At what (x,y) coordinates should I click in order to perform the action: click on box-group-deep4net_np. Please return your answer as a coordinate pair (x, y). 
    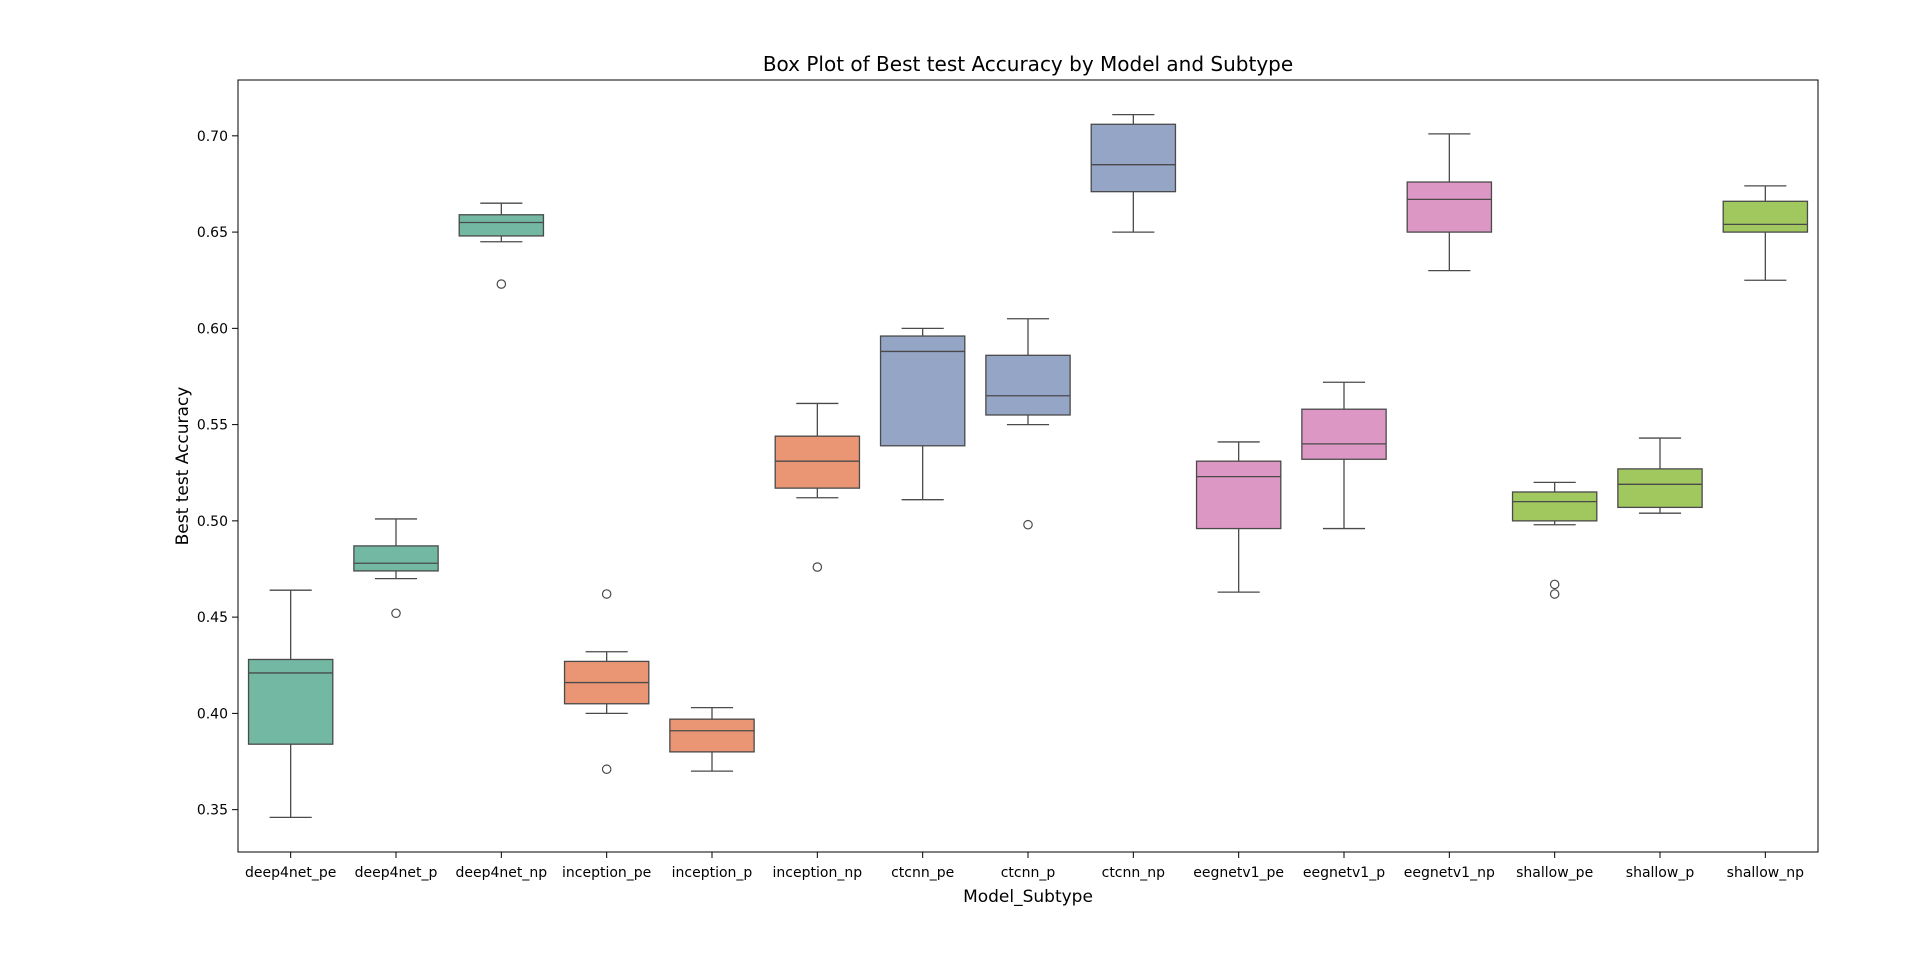
    Looking at the image, I should click on (501, 245).